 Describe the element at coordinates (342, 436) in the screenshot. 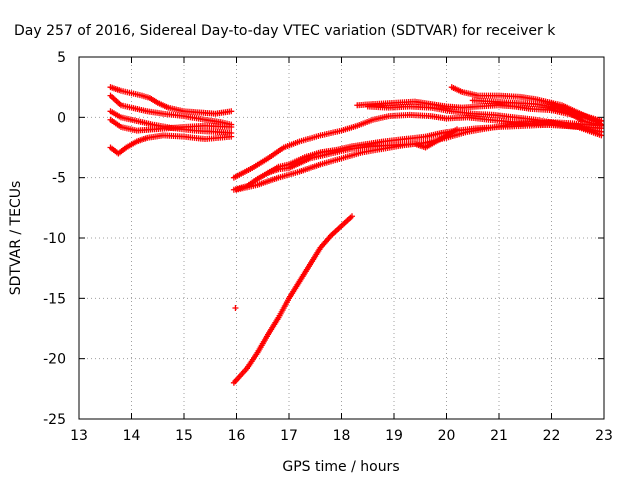

I see `x-tick-label: 18` at that location.